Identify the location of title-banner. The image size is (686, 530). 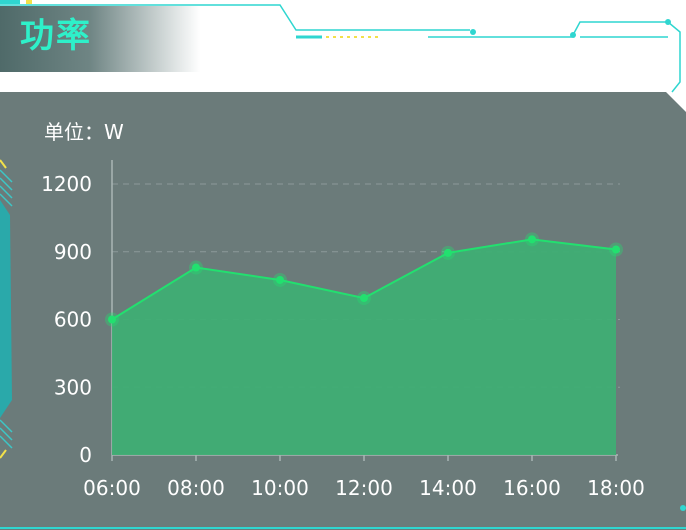
(100, 39).